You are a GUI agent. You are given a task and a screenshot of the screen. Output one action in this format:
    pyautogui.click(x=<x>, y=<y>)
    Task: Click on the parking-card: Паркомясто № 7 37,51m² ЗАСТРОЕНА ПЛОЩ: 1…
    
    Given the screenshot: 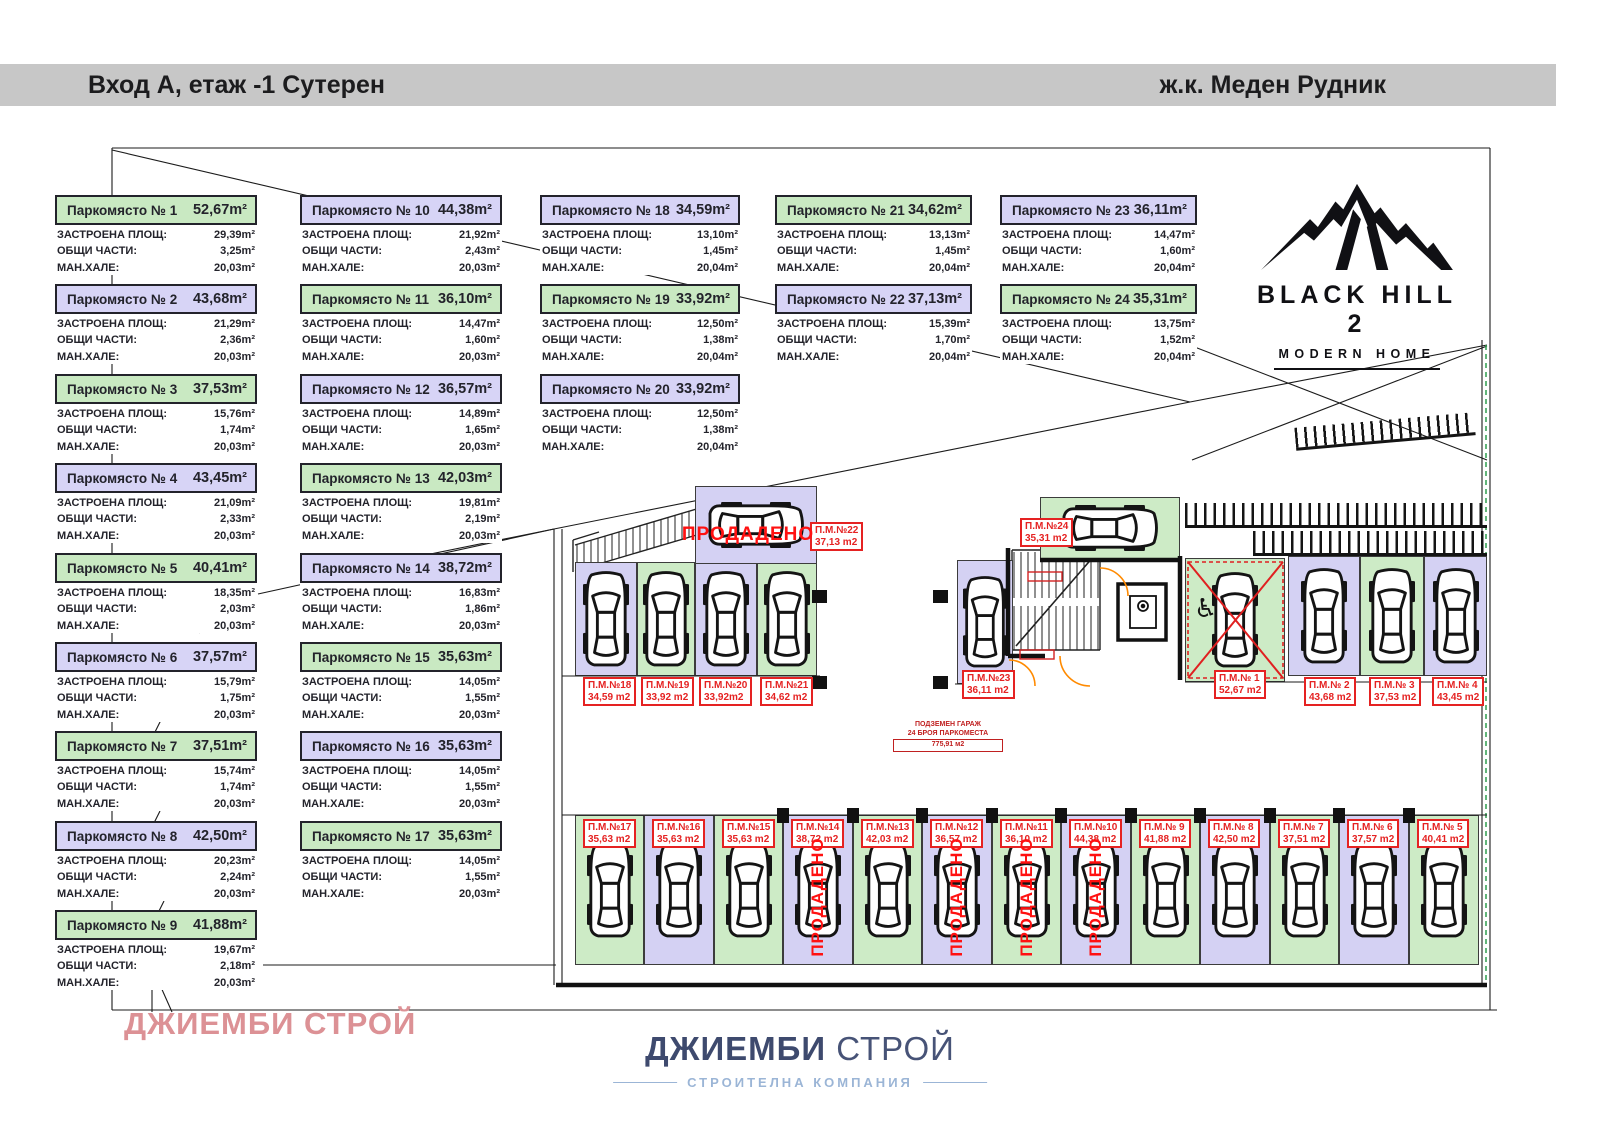 What is the action you would take?
    pyautogui.click(x=156, y=771)
    